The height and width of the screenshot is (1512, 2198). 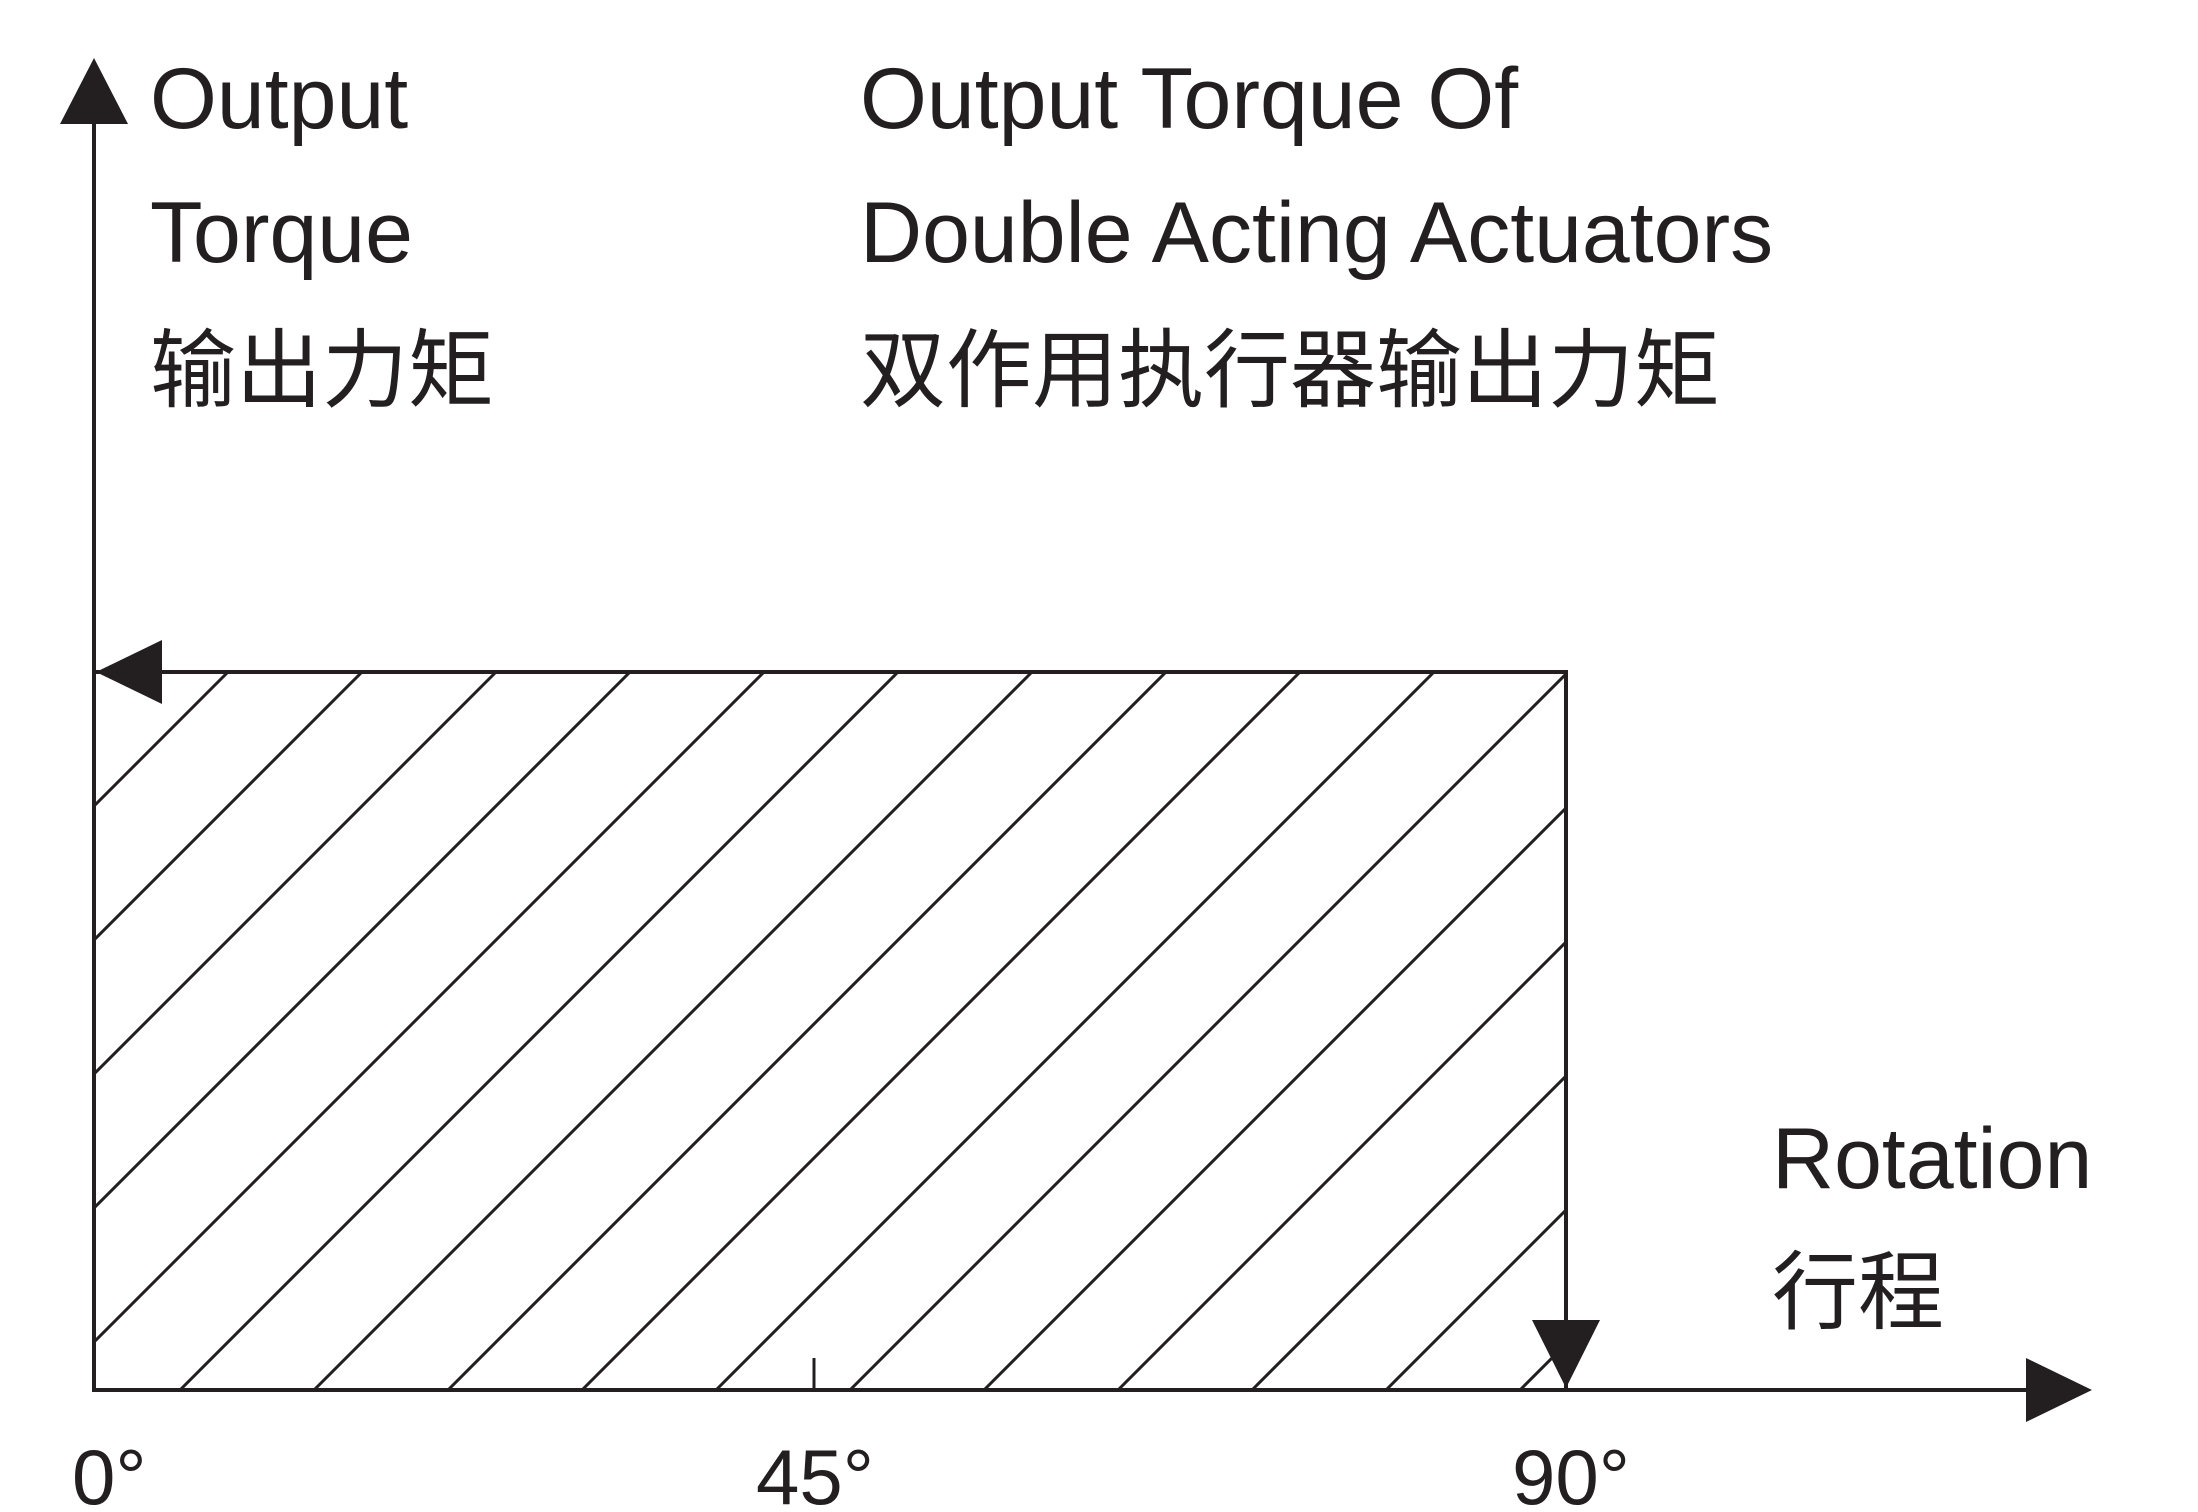 I want to click on y-axis-label-line1: Output, so click(x=279, y=99).